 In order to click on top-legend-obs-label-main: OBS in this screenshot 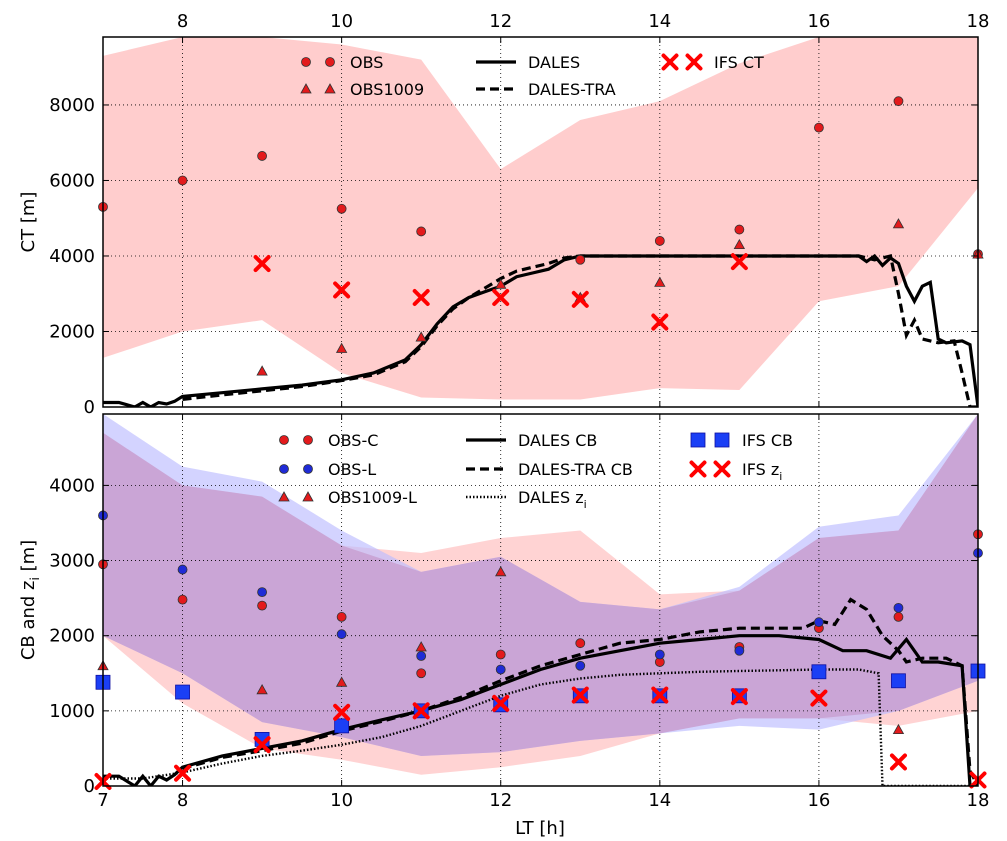, I will do `click(366, 62)`.